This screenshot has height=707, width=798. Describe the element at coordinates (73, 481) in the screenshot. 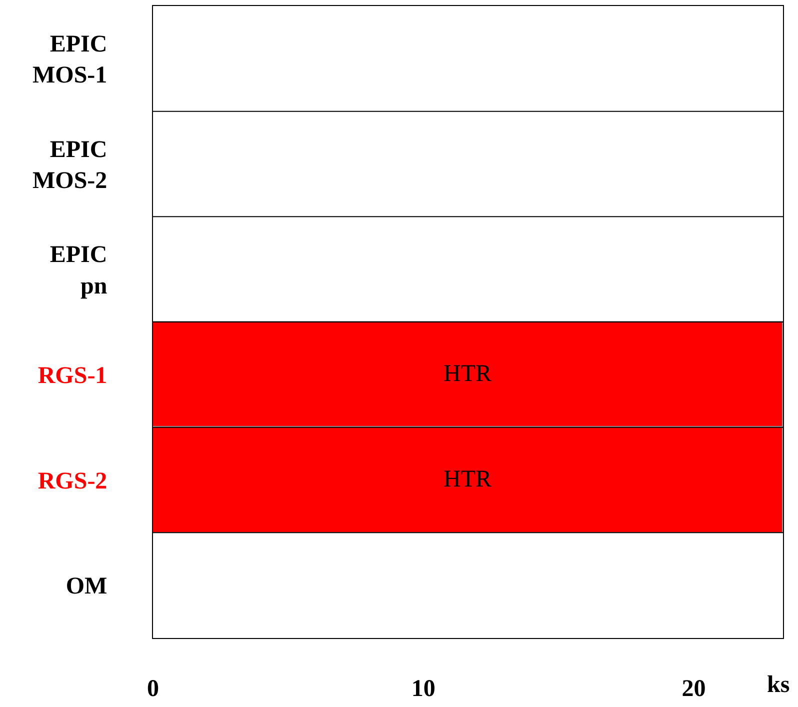

I see `y-tick-label: RGS-2` at that location.